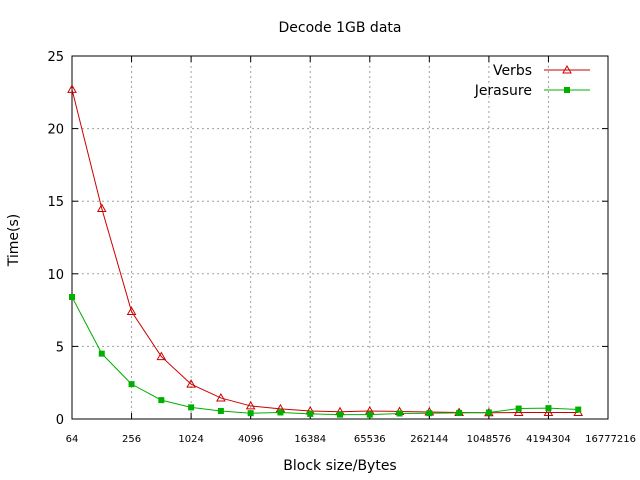  Describe the element at coordinates (55, 275) in the screenshot. I see `y-tick-label: 10` at that location.